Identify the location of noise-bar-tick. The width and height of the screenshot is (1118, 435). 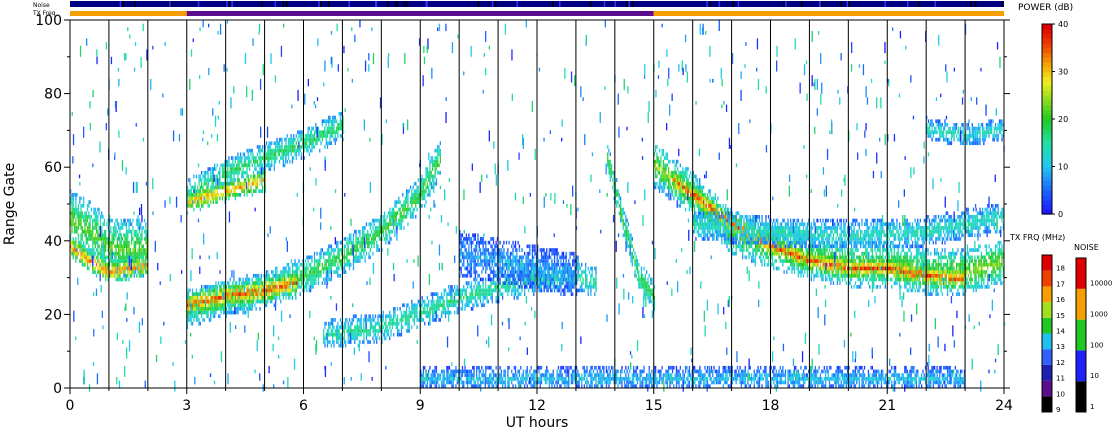
(329, 4).